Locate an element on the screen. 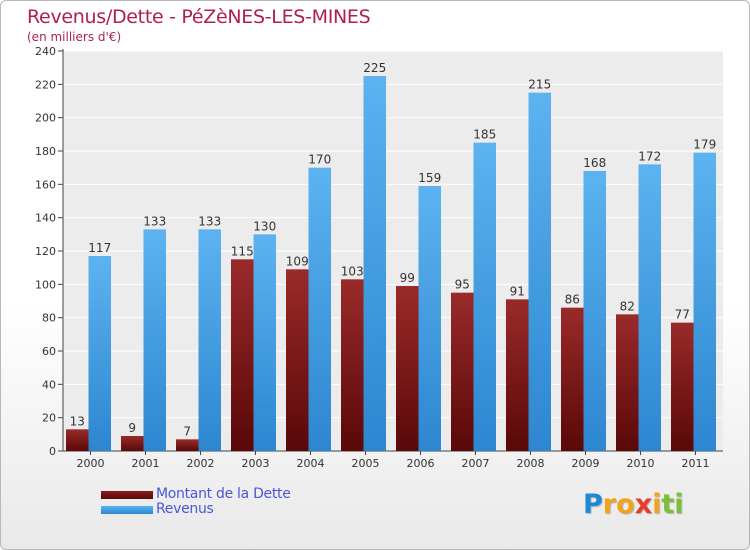  data-label-revenus: 225 is located at coordinates (374, 68).